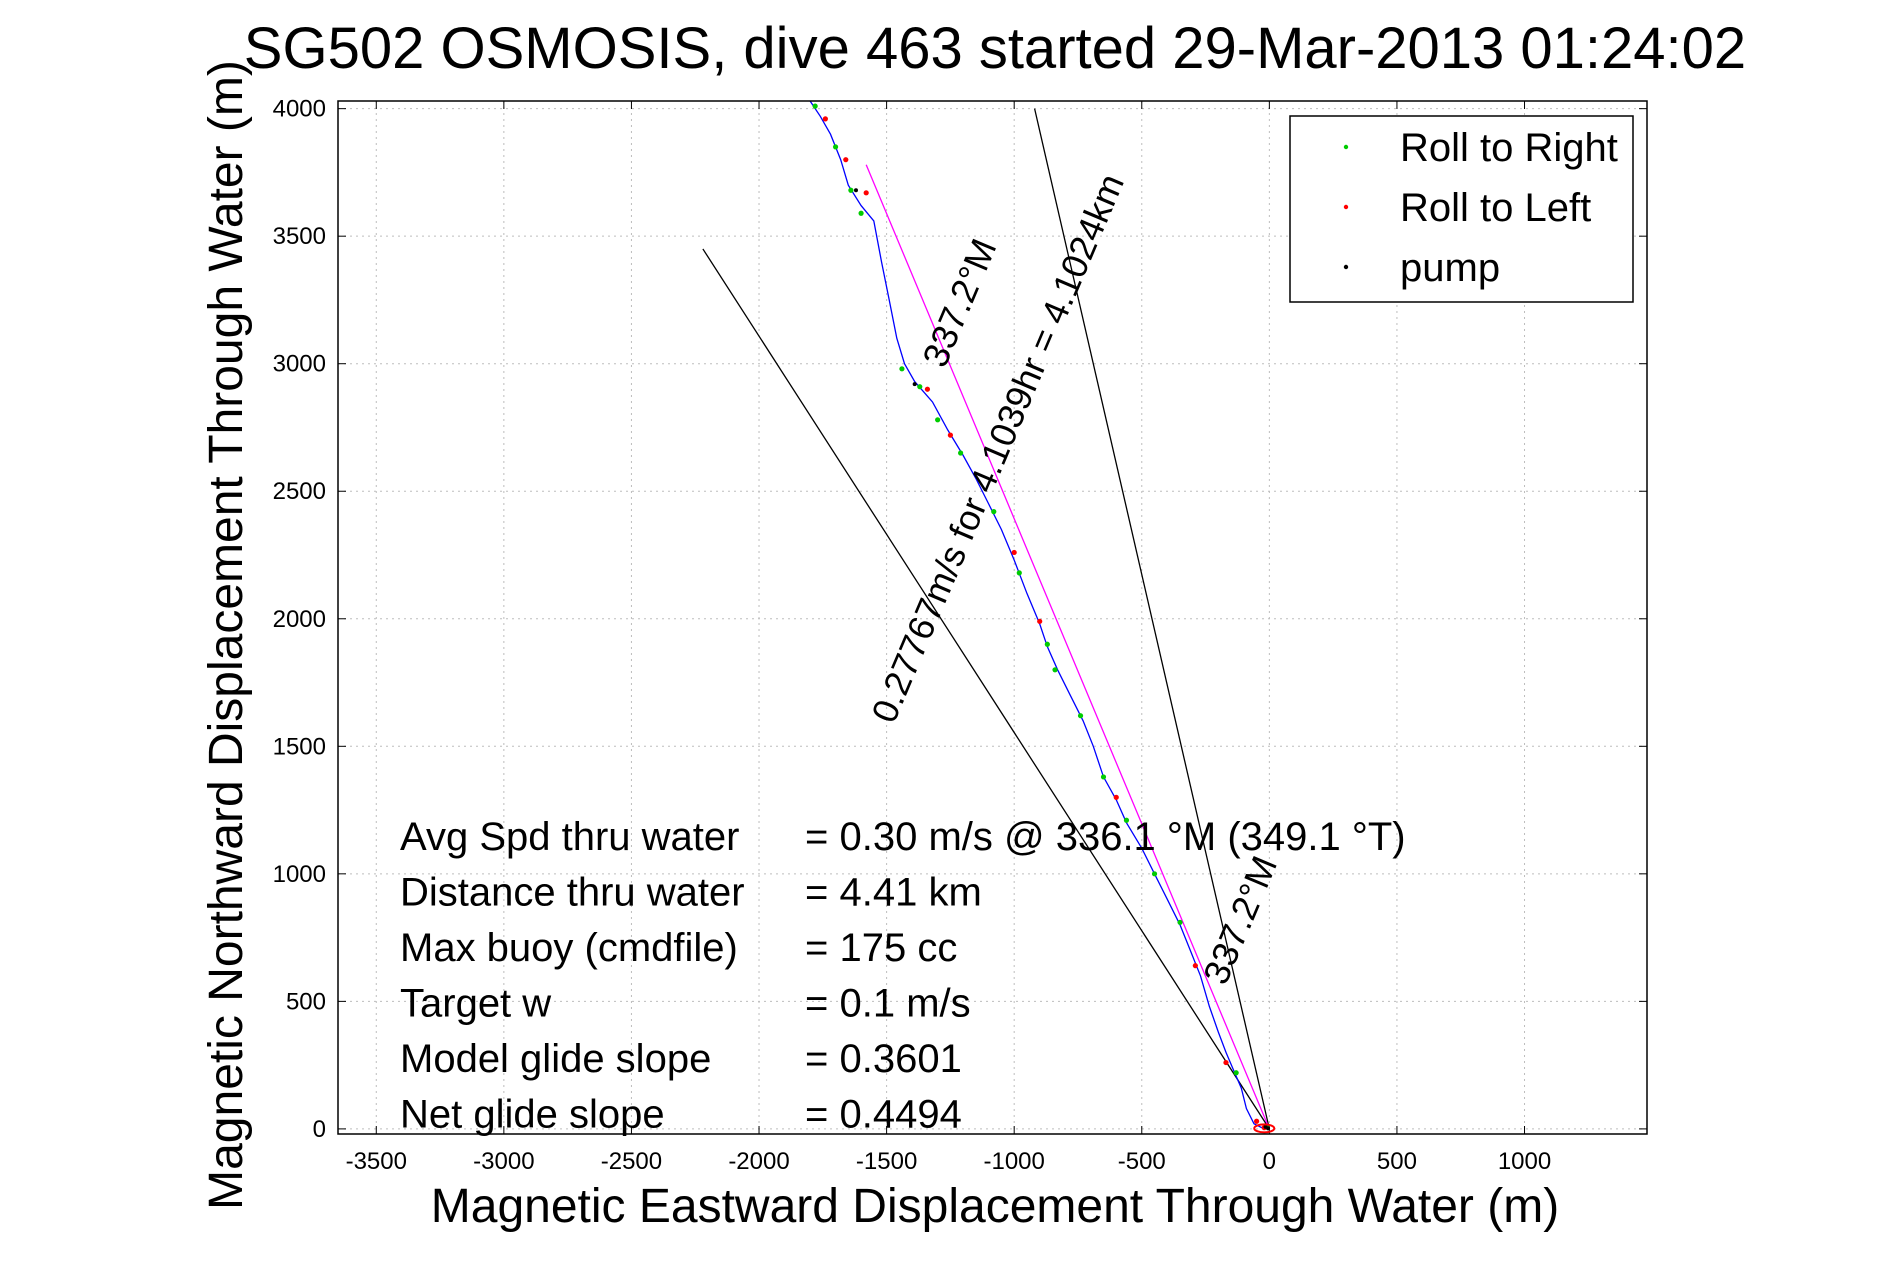 The height and width of the screenshot is (1262, 1891). I want to click on origin-cluster, so click(1264, 1128).